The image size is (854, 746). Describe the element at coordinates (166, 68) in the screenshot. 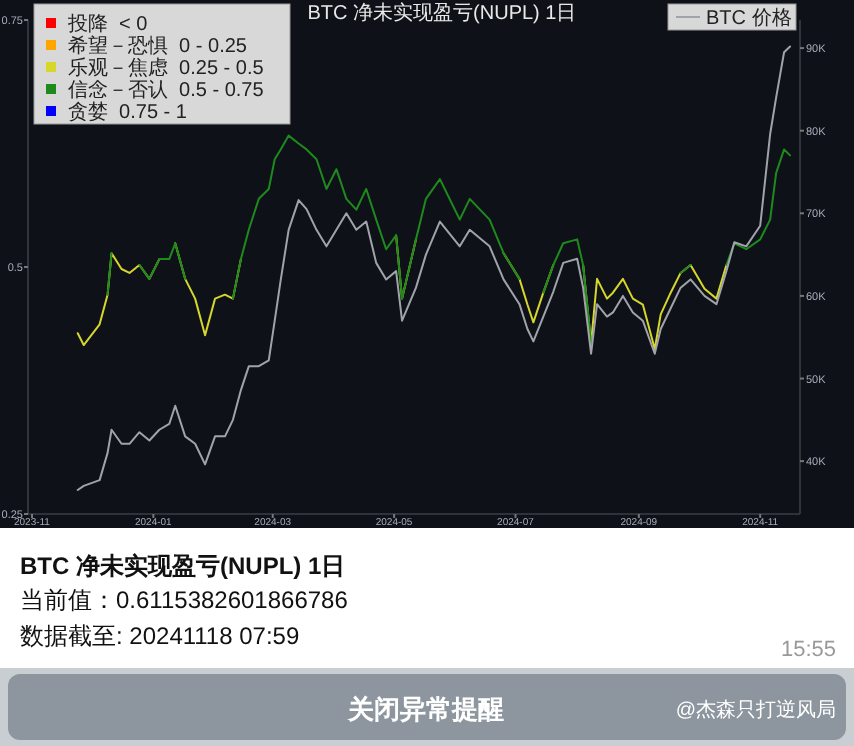

I see `legend-label: 乐观－焦虑 0.25 - 0.5` at that location.